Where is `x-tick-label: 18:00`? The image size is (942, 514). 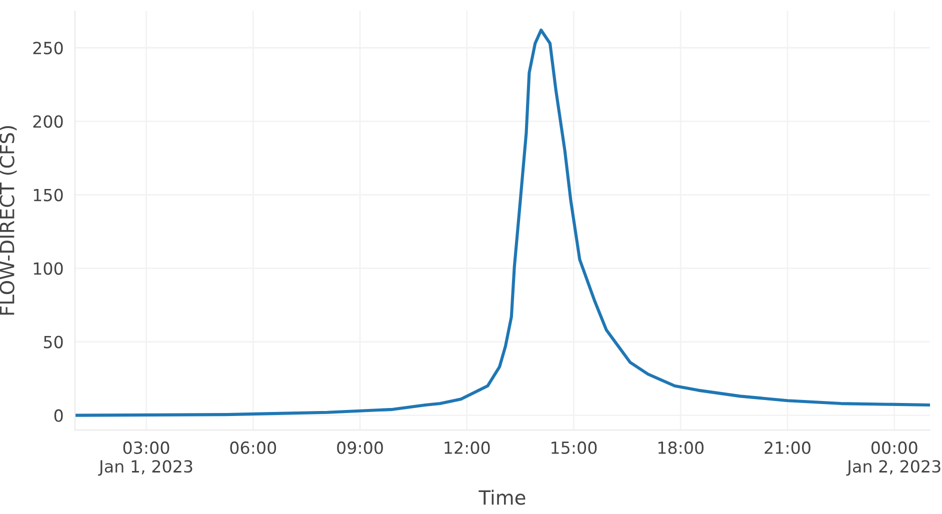 x-tick-label: 18:00 is located at coordinates (681, 447).